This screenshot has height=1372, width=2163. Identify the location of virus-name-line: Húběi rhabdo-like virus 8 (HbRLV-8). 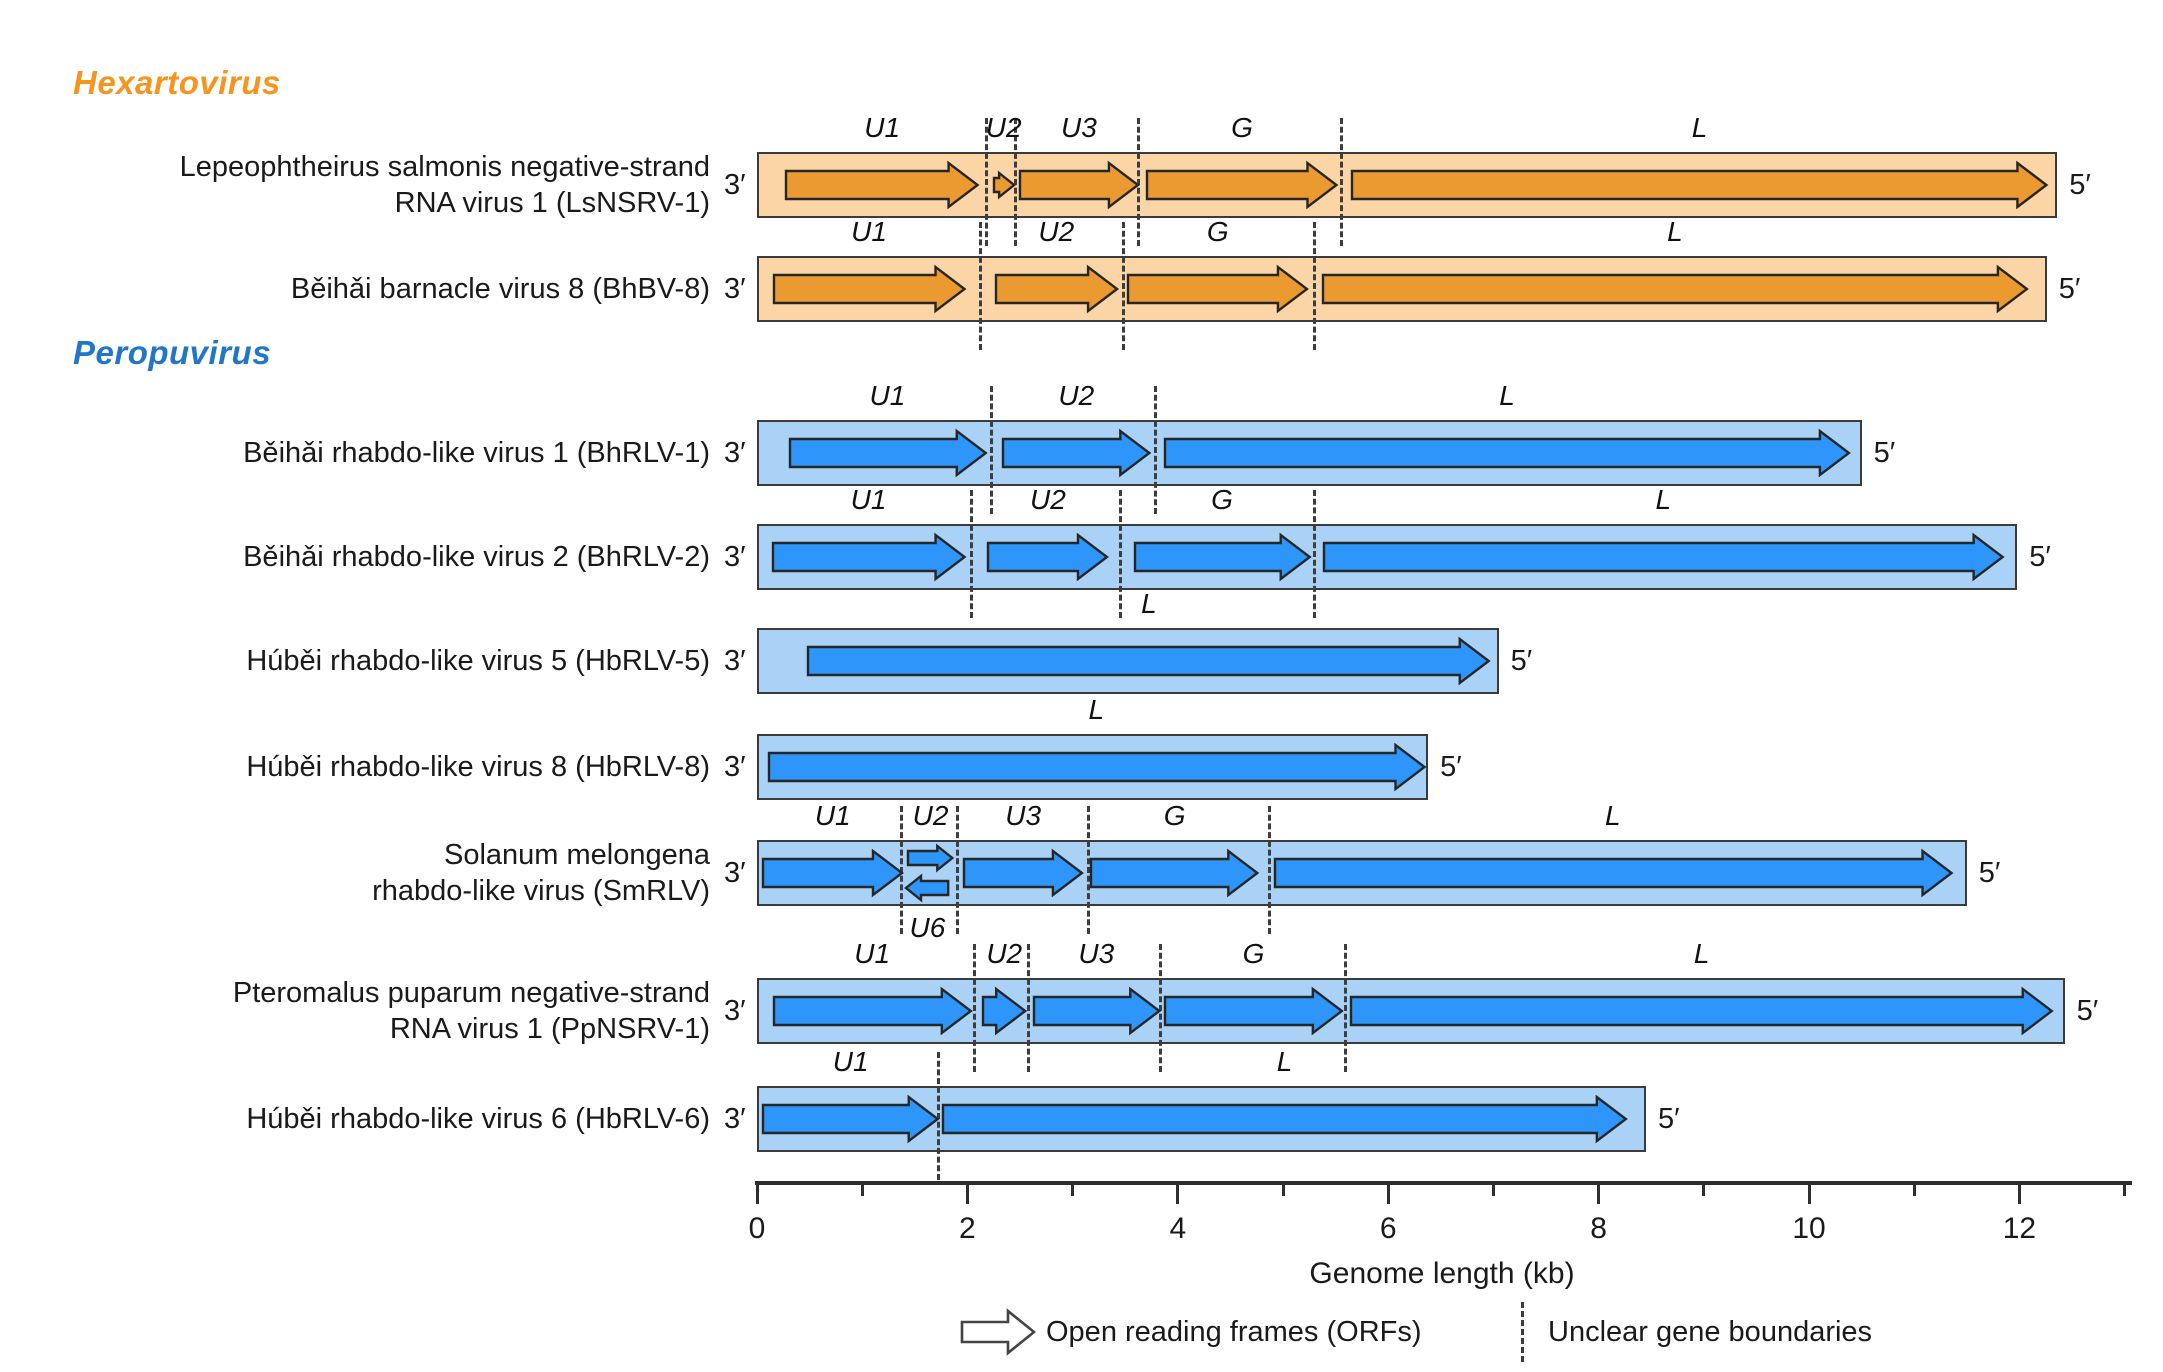
(478, 767).